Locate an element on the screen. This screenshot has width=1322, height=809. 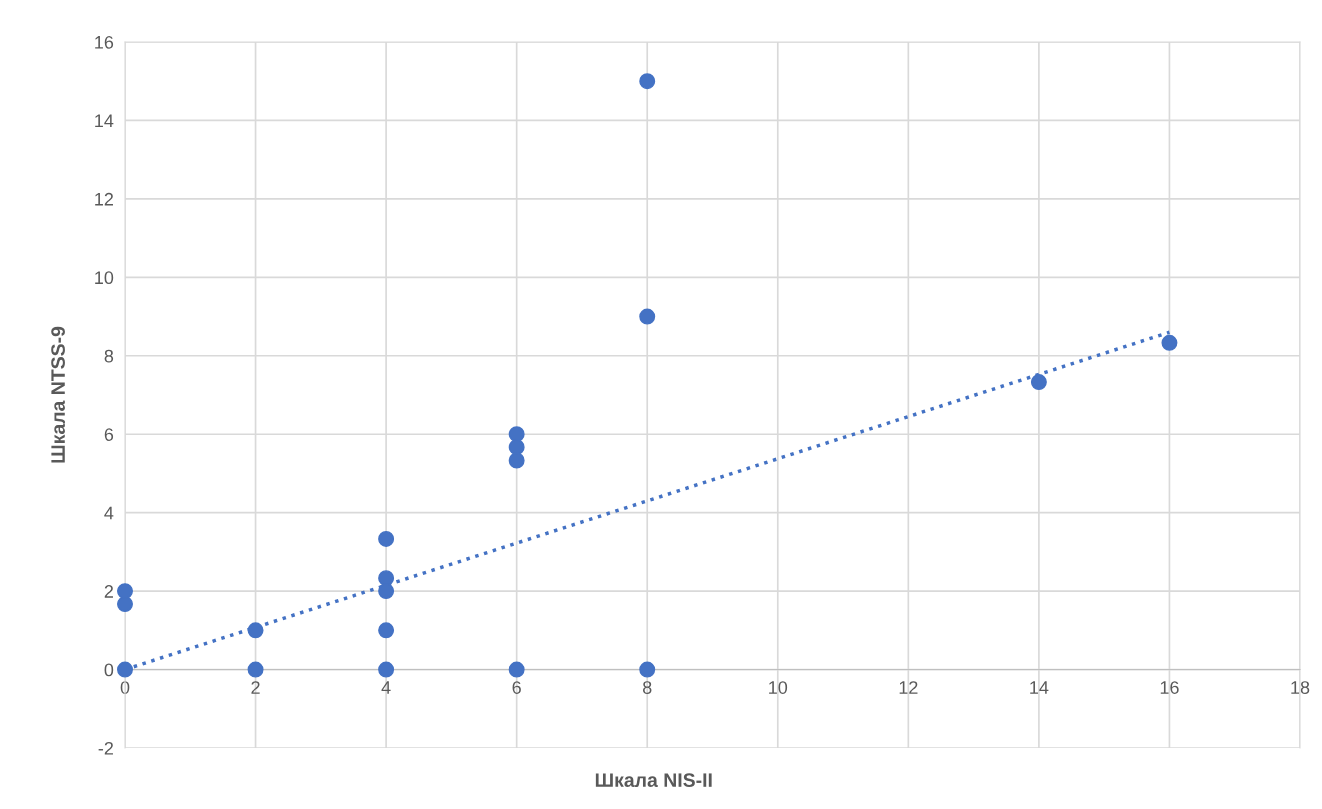
y-tick-label: 12 is located at coordinates (104, 199).